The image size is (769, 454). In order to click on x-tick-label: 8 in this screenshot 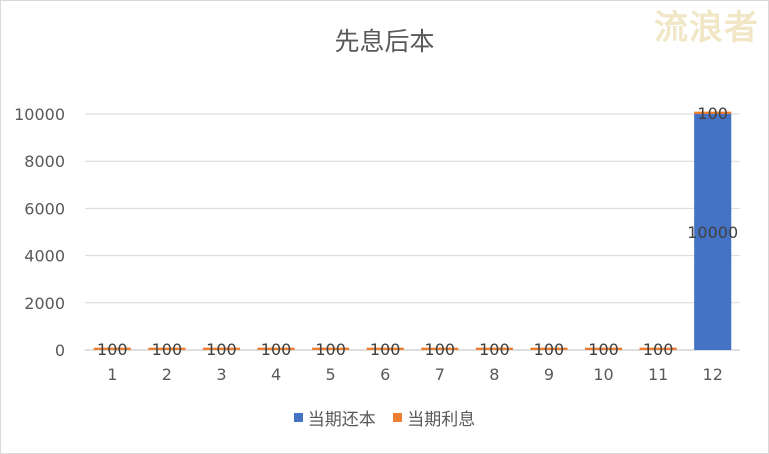, I will do `click(494, 374)`.